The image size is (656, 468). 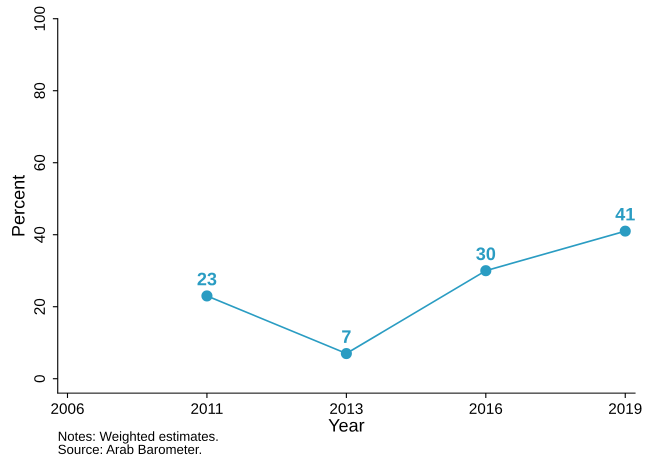 What do you see at coordinates (207, 408) in the screenshot?
I see `x-tick-label: 2011` at bounding box center [207, 408].